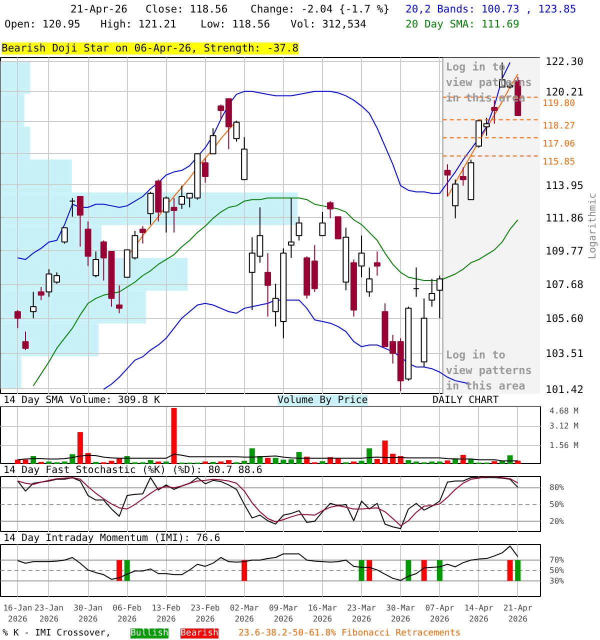 The width and height of the screenshot is (600, 640). I want to click on text: Open: 120.95, so click(42, 24).